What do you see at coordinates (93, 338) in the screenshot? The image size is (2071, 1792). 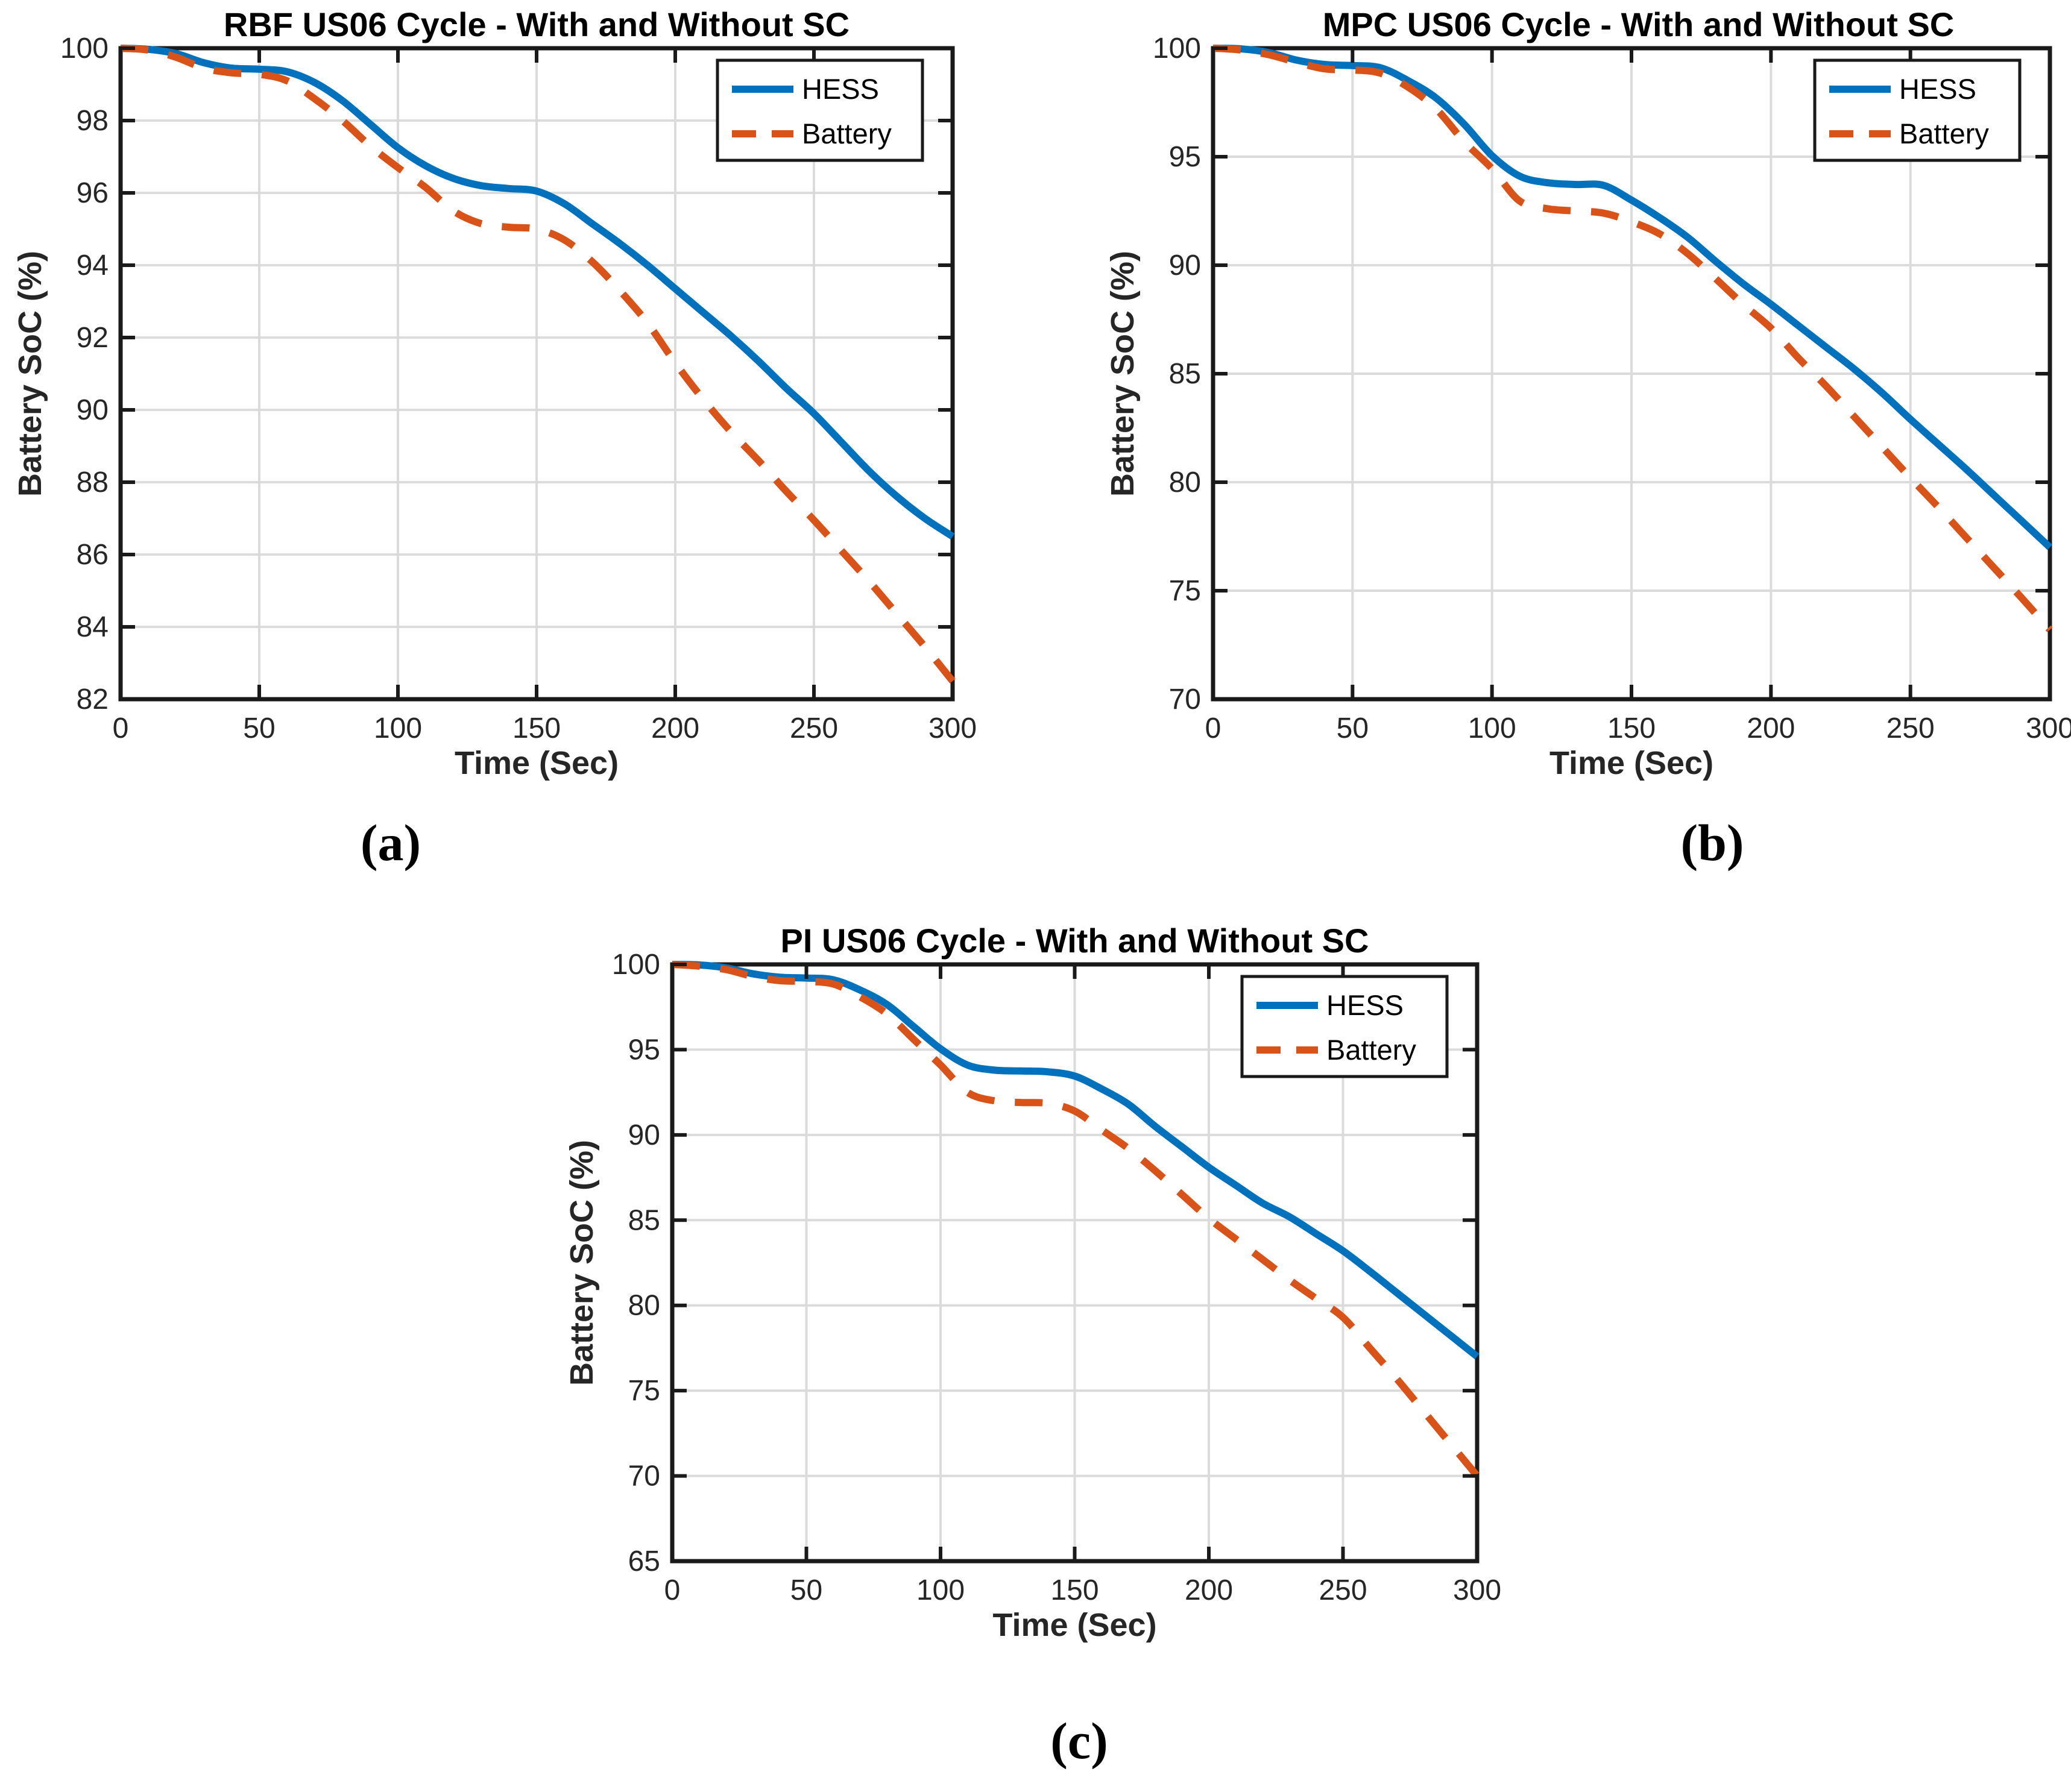 I see `y-tick-label: 92` at bounding box center [93, 338].